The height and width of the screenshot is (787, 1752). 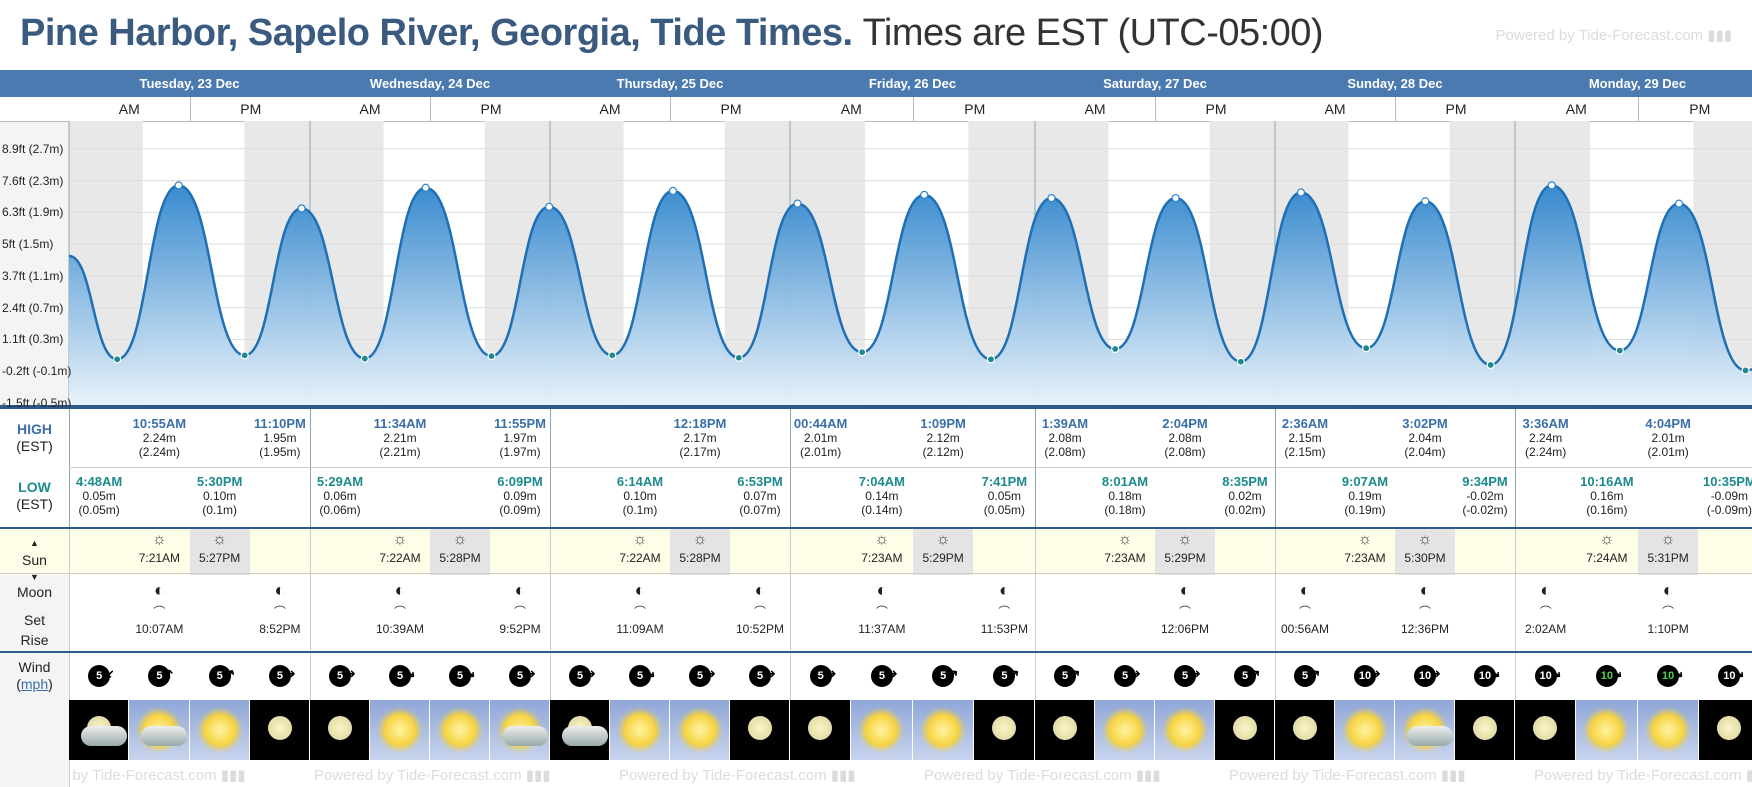 What do you see at coordinates (579, 730) in the screenshot?
I see `cloudy-night-icon` at bounding box center [579, 730].